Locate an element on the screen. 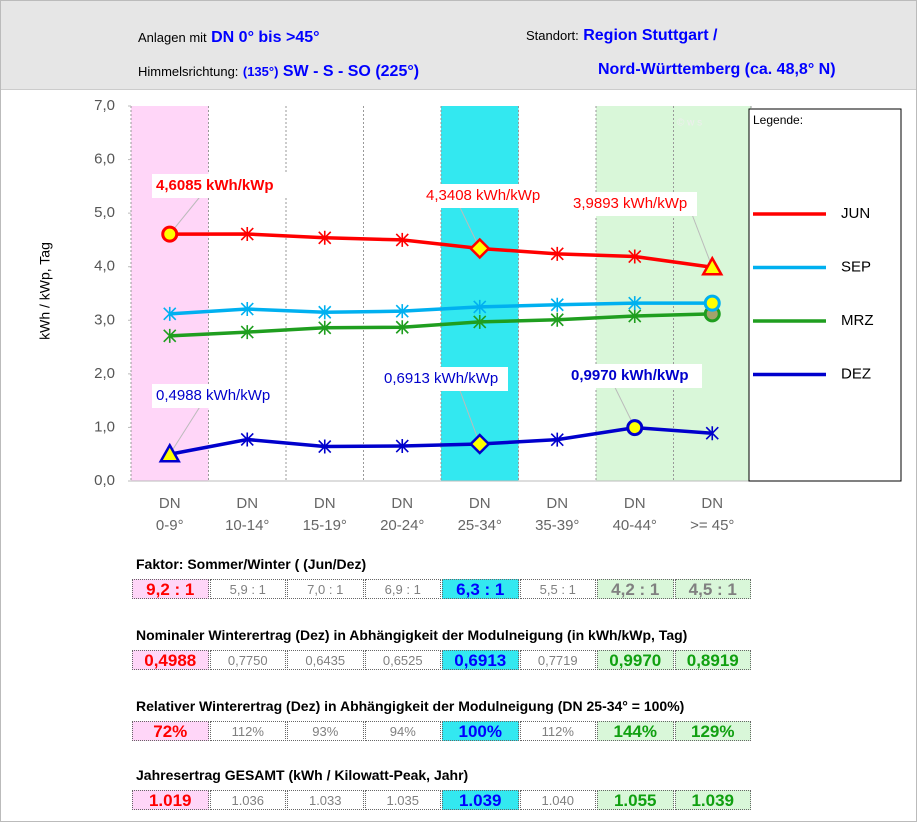 The height and width of the screenshot is (822, 917). value: SW - S - SO (225°) is located at coordinates (351, 71).